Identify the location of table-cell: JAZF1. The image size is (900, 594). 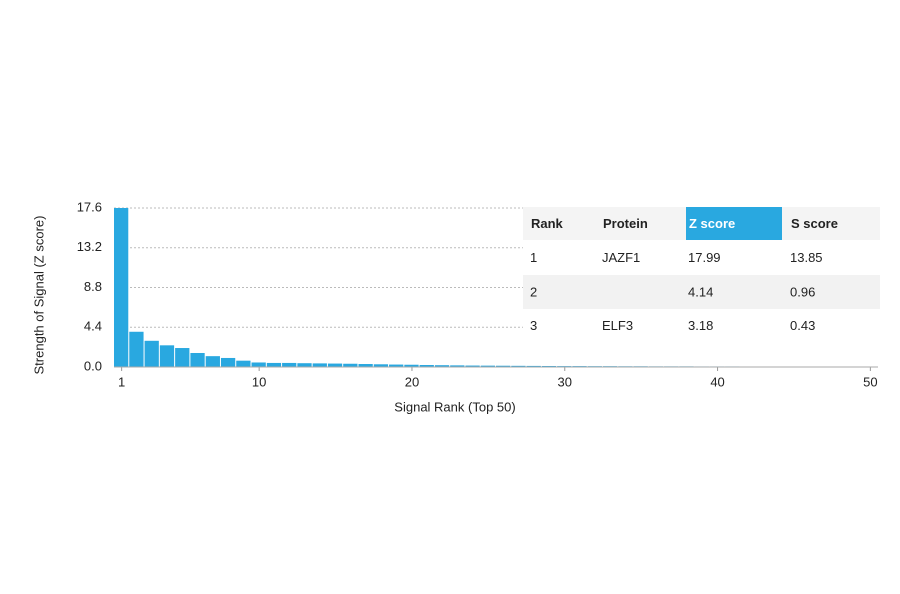
(621, 257).